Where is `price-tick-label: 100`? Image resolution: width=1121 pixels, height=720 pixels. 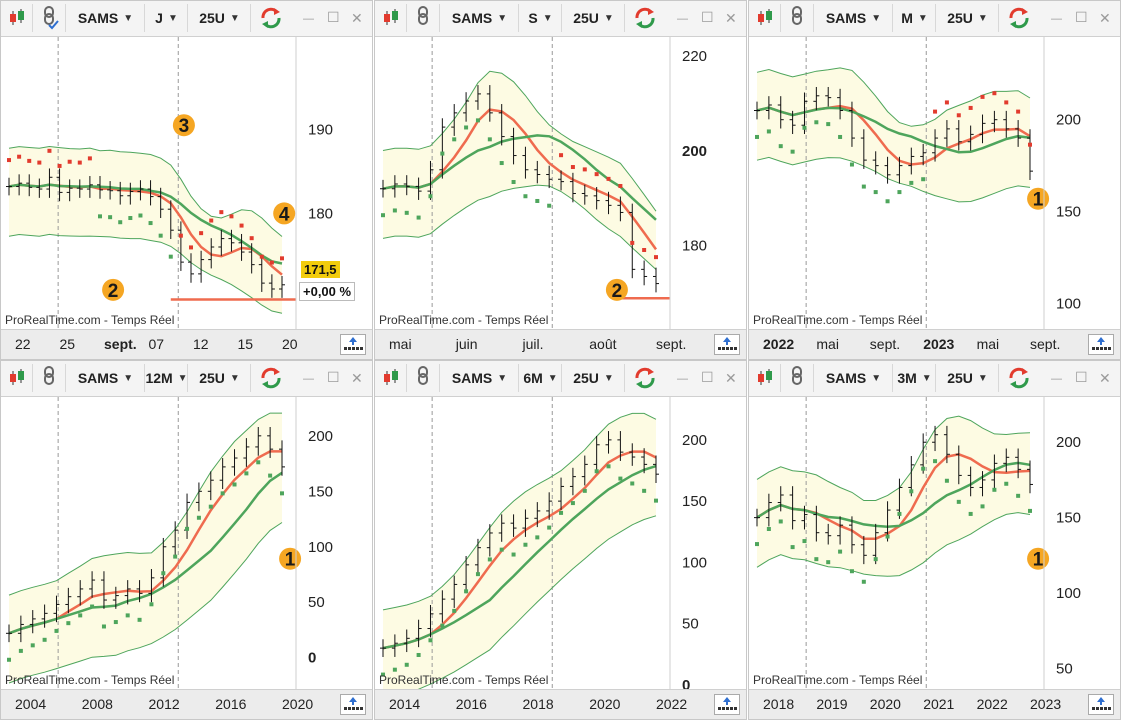 price-tick-label: 100 is located at coordinates (694, 562).